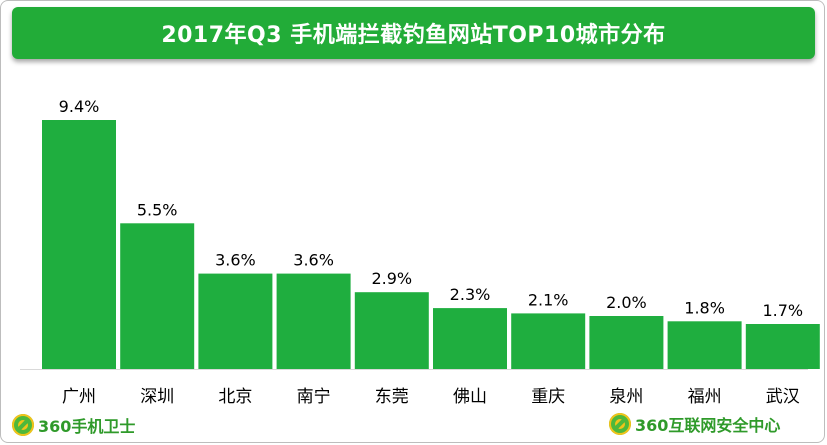 The width and height of the screenshot is (827, 445). What do you see at coordinates (392, 397) in the screenshot?
I see `category-label-5: 东莞` at bounding box center [392, 397].